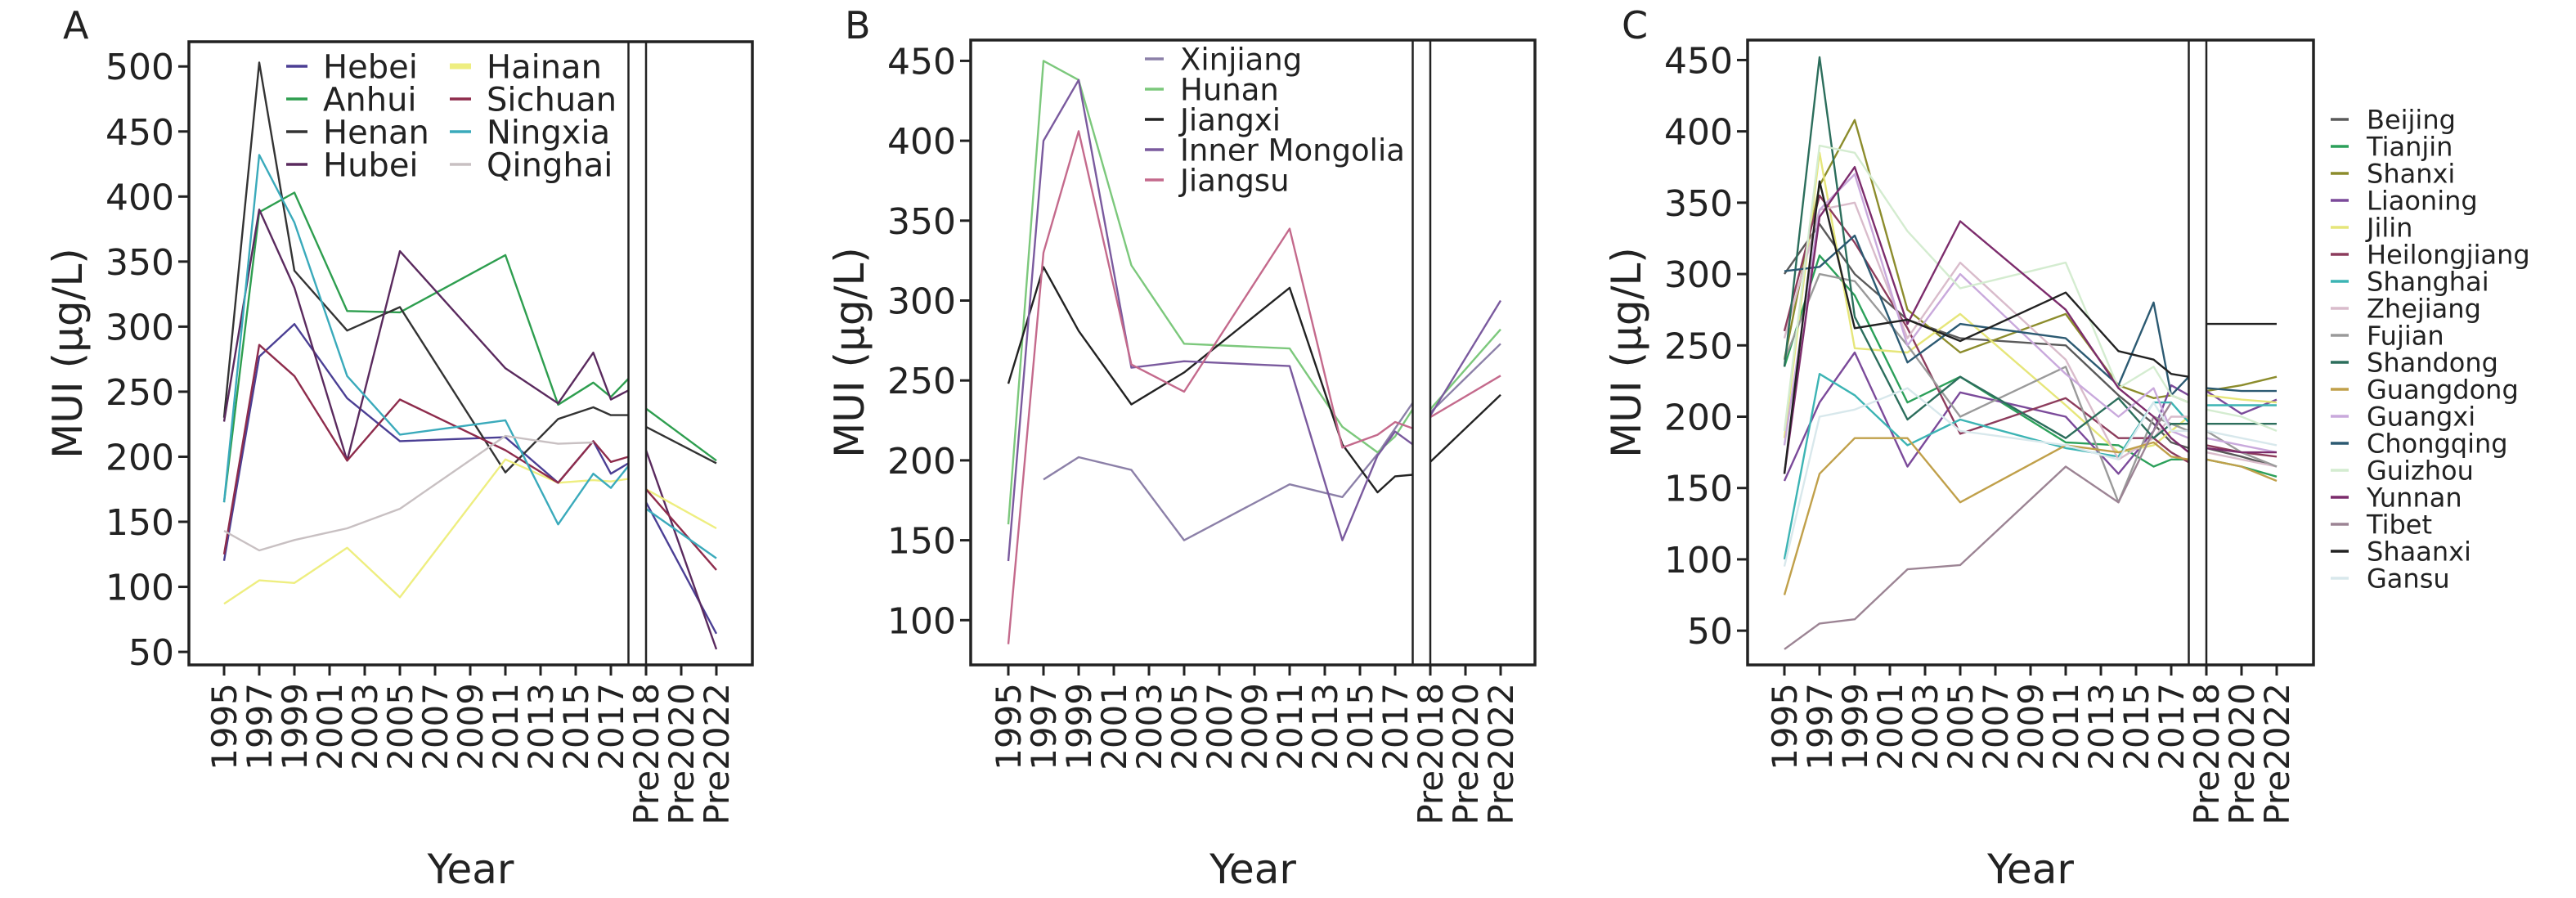  I want to click on legend-item: Chongqing, so click(2420, 444).